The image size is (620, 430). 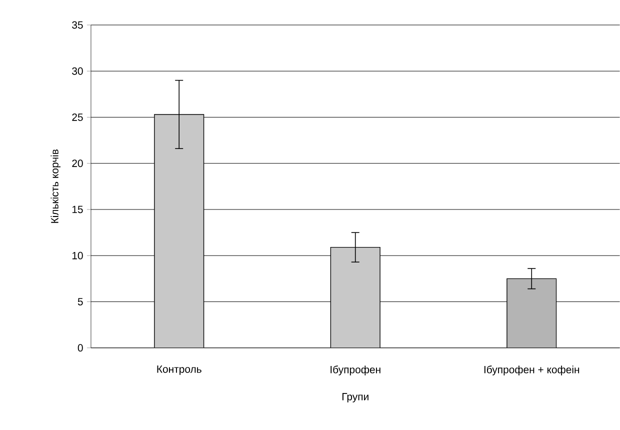 What do you see at coordinates (77, 164) in the screenshot?
I see `y-tick-label: 20` at bounding box center [77, 164].